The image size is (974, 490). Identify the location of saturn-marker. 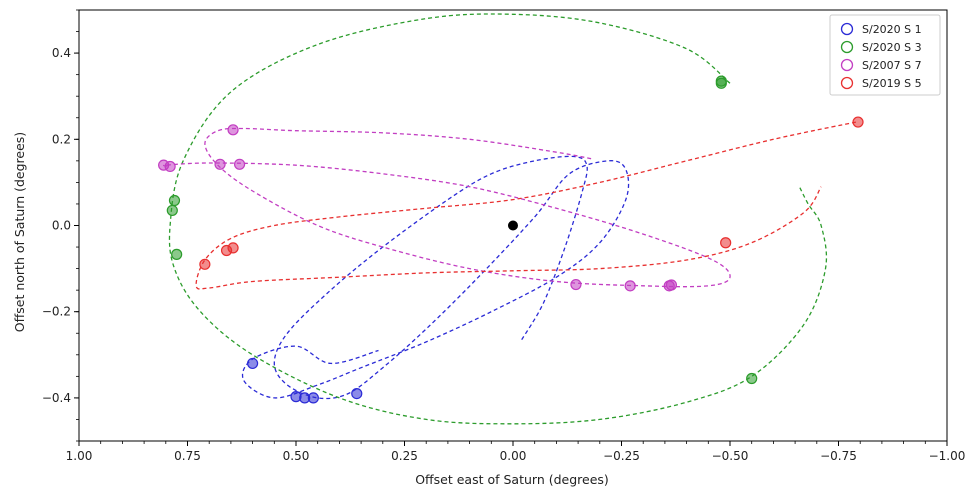
(513, 225).